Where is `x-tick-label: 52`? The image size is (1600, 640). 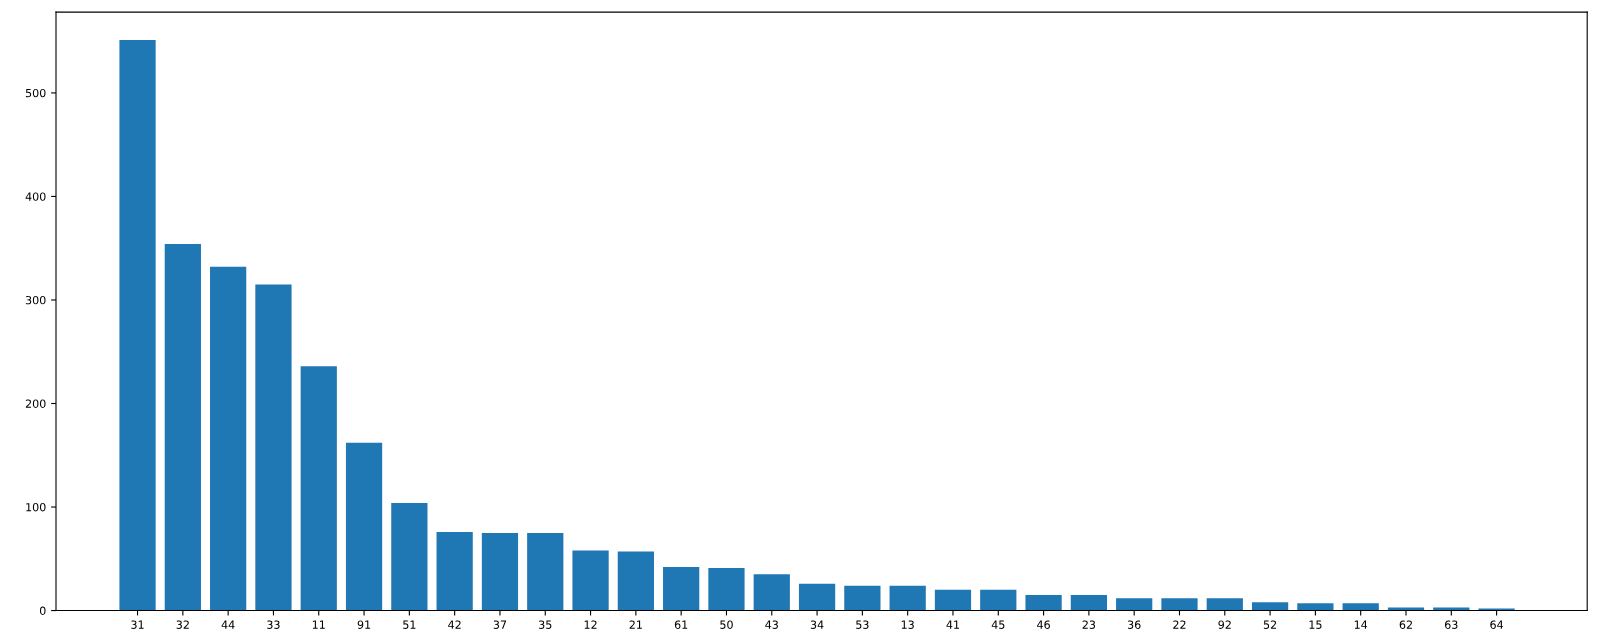
x-tick-label: 52 is located at coordinates (1270, 624).